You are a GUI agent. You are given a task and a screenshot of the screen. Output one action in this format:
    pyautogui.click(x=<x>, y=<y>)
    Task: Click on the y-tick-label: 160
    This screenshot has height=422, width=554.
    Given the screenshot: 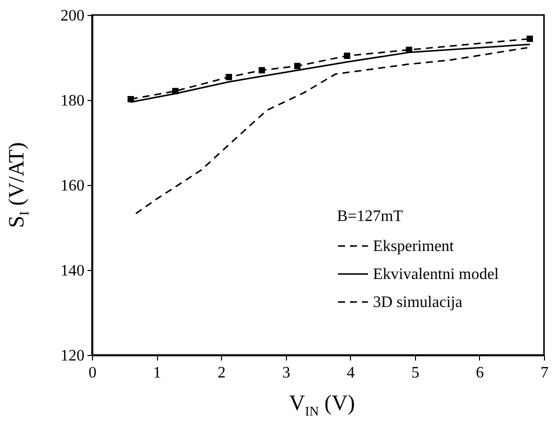 What is the action you would take?
    pyautogui.click(x=72, y=186)
    